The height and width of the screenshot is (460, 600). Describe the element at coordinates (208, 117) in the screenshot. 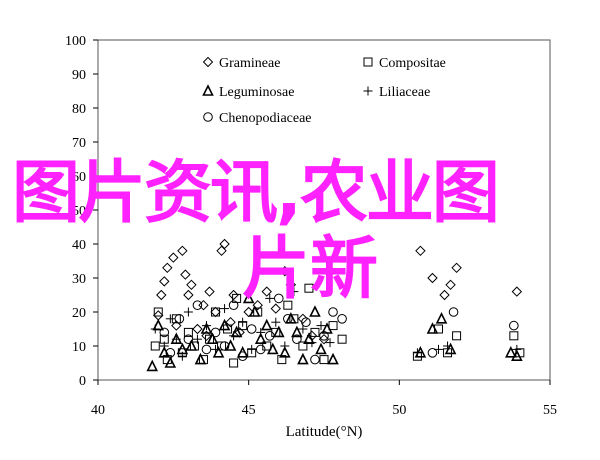

I see `legend-marker-chenopodiaceae` at that location.